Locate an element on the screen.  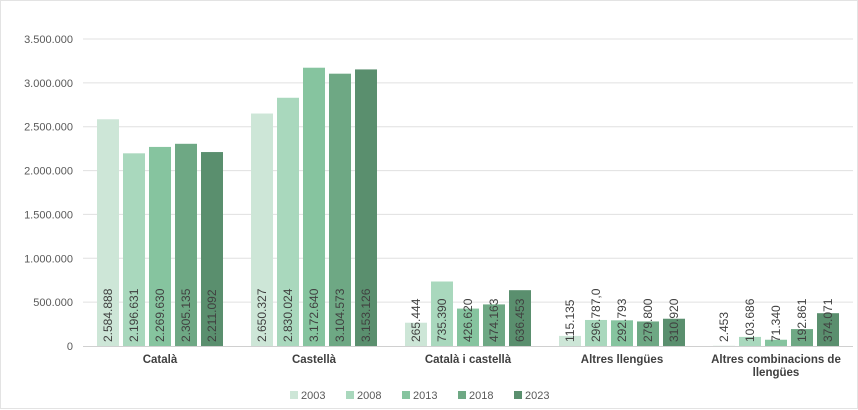
y-tick-label: 3.500.000 is located at coordinates (48, 40).